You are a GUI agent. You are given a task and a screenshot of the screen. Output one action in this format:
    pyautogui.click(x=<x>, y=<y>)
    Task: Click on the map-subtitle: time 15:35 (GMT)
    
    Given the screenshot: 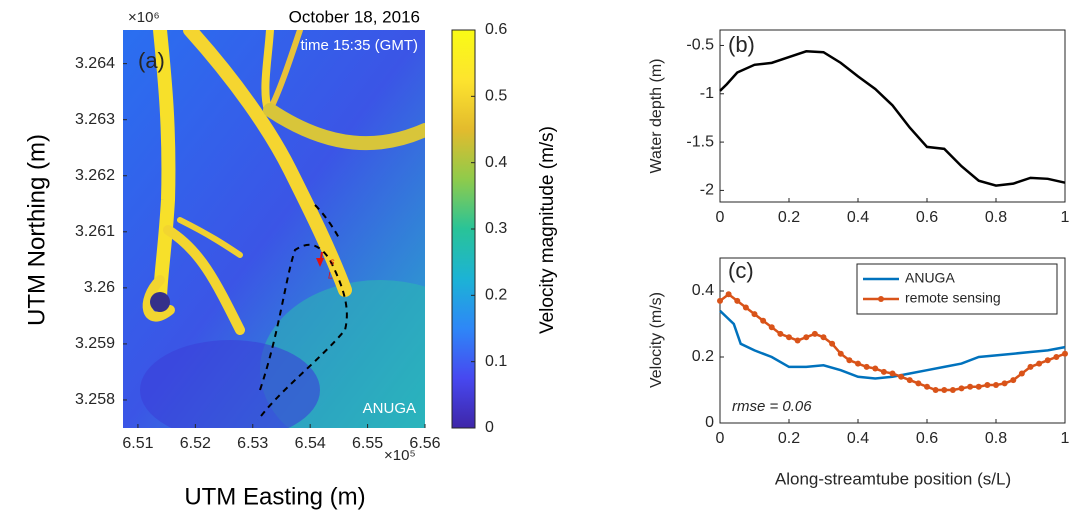 What is the action you would take?
    pyautogui.click(x=359, y=45)
    